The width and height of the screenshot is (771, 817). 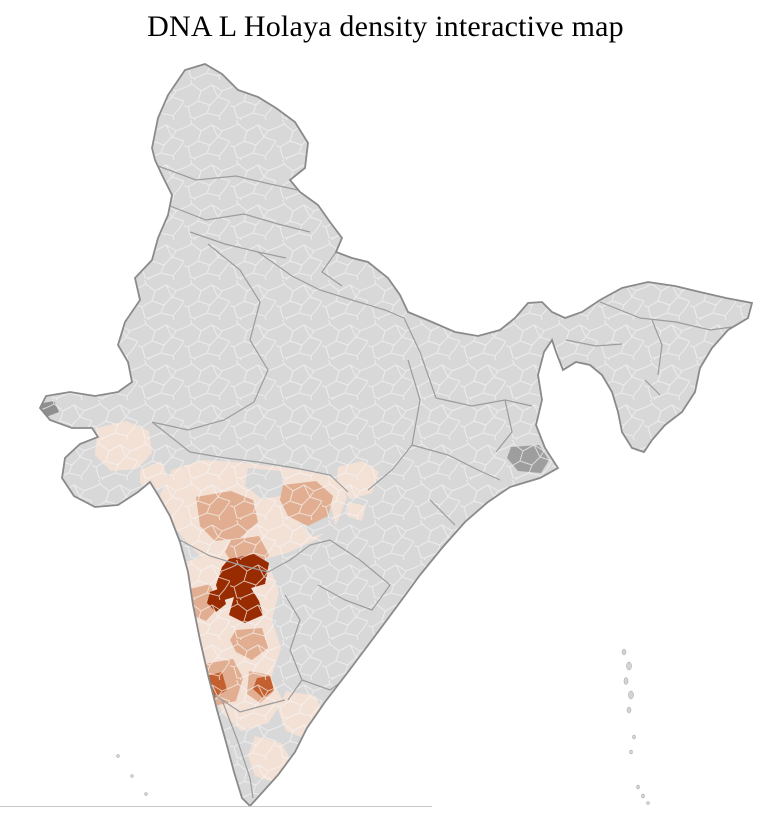 What do you see at coordinates (420, 358) in the screenshot?
I see `state-border-up-bihar` at bounding box center [420, 358].